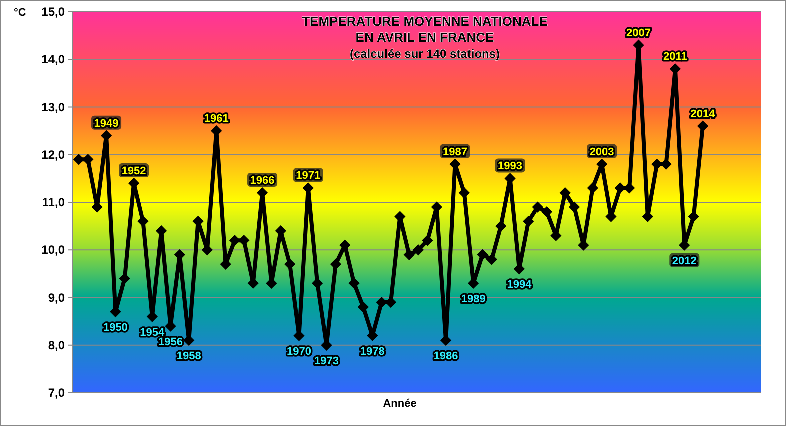  Describe the element at coordinates (134, 171) in the screenshot. I see `annotation: 1952` at that location.